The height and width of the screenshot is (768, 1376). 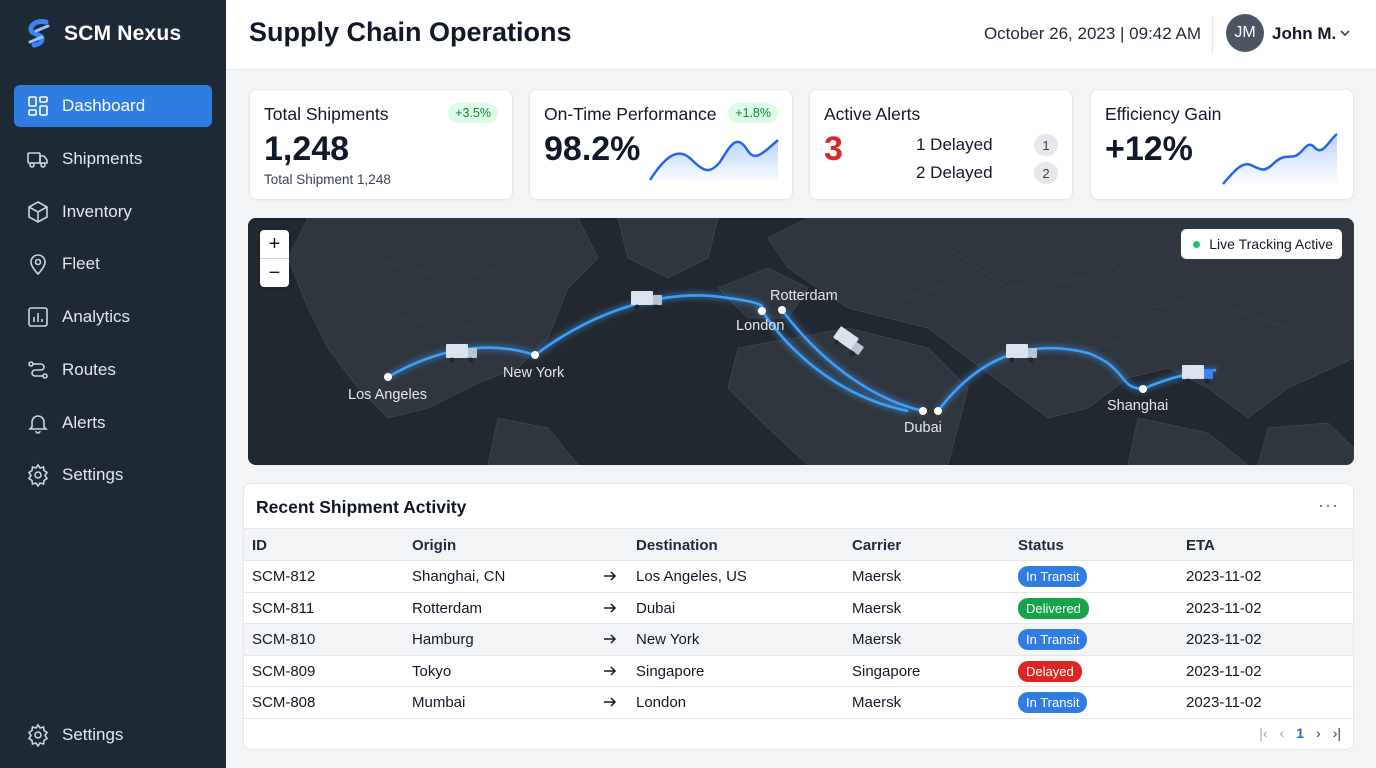 What do you see at coordinates (630, 114) in the screenshot?
I see `kpi-title: On-Time Performance` at bounding box center [630, 114].